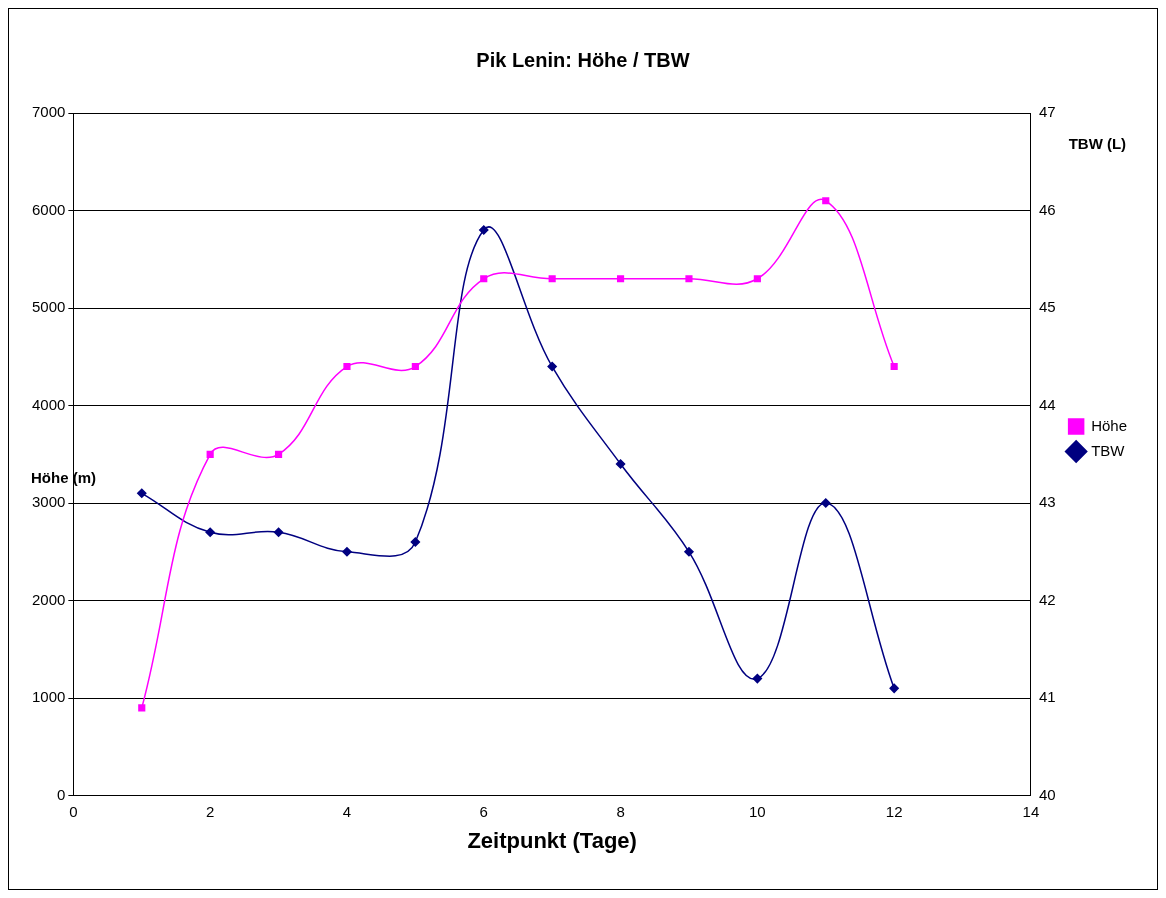 This screenshot has height=898, width=1166. Describe the element at coordinates (48, 307) in the screenshot. I see `y-tick-label: 5000` at that location.